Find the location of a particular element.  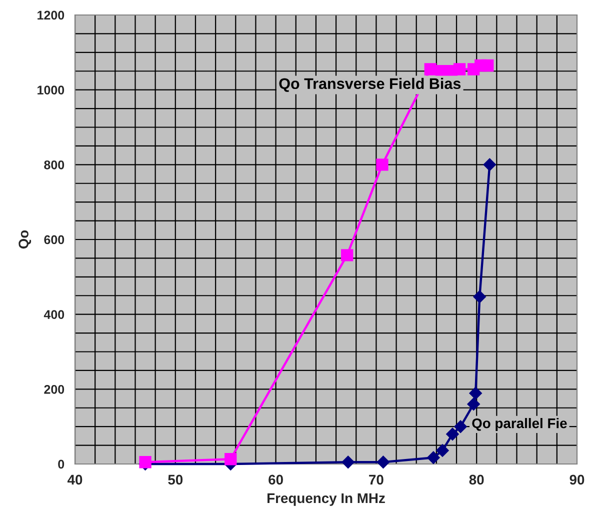

x-tick-label: 40 is located at coordinates (74, 479).